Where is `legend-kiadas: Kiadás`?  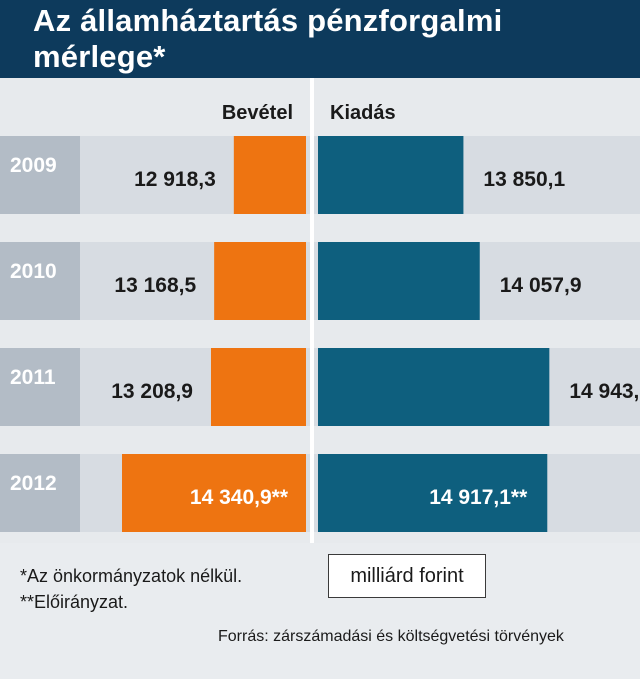 legend-kiadas: Kiadás is located at coordinates (363, 113).